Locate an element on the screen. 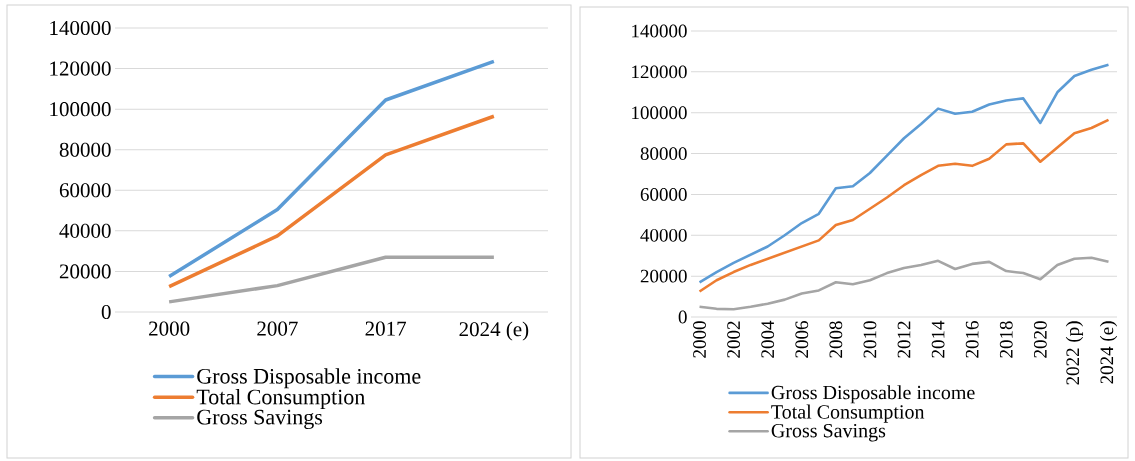 The width and height of the screenshot is (1135, 461). x-tick-label: 2016 is located at coordinates (972, 339).